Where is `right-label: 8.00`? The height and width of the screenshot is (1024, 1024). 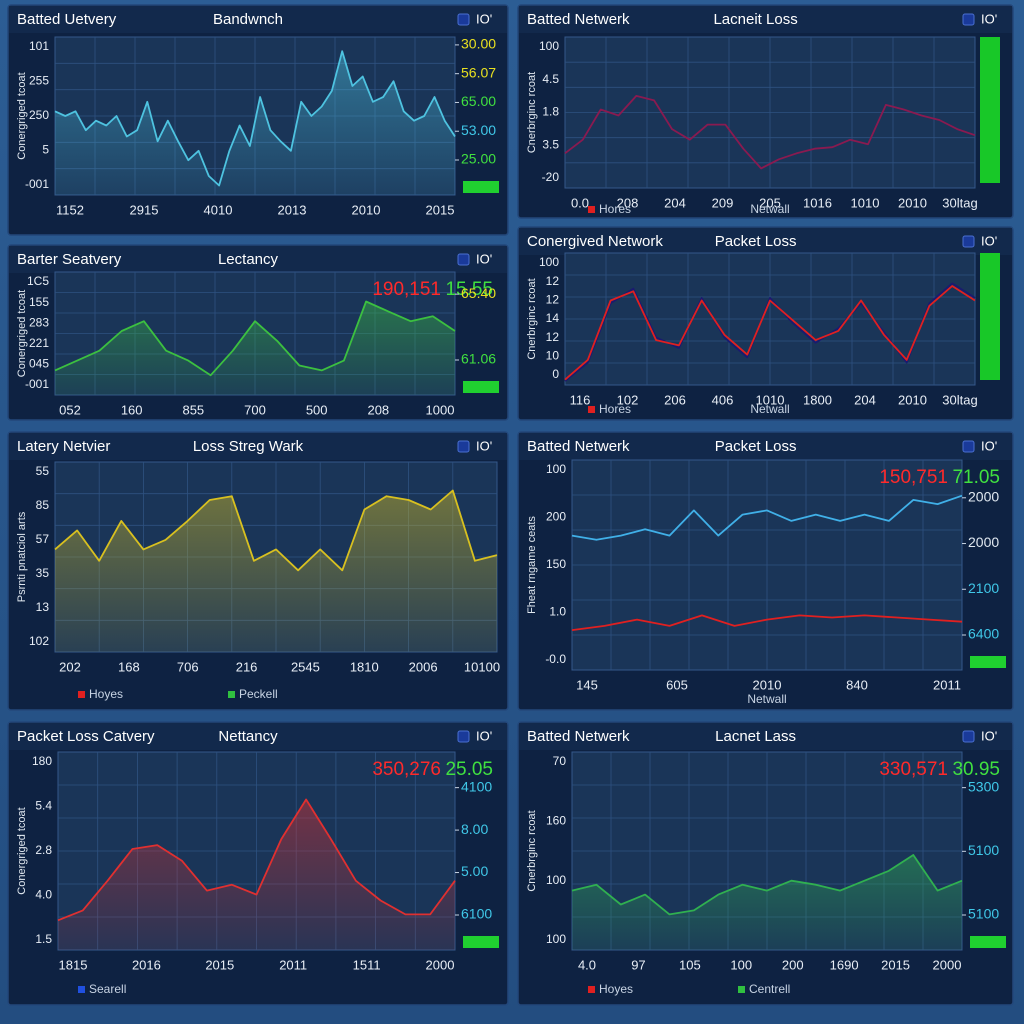
right-label: 8.00 is located at coordinates (474, 829).